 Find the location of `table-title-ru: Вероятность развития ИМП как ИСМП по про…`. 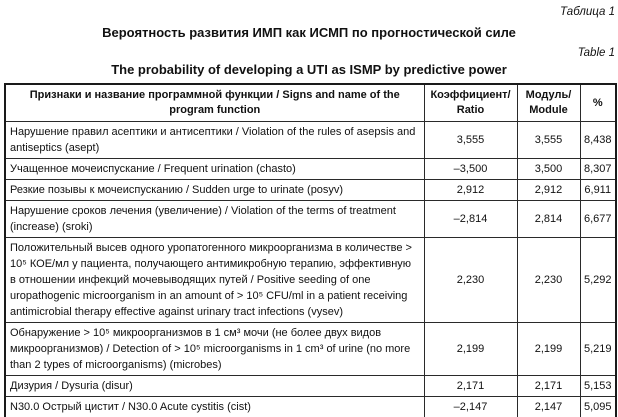

table-title-ru: Вероятность развития ИМП как ИСМП по про… is located at coordinates (309, 32).